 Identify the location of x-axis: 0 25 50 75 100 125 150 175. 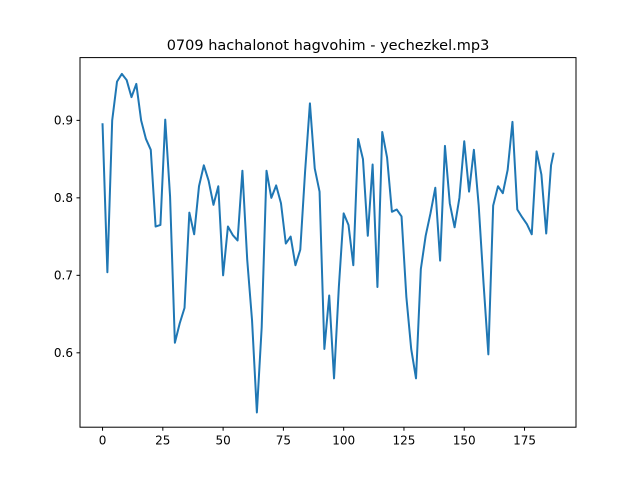
(317, 437).